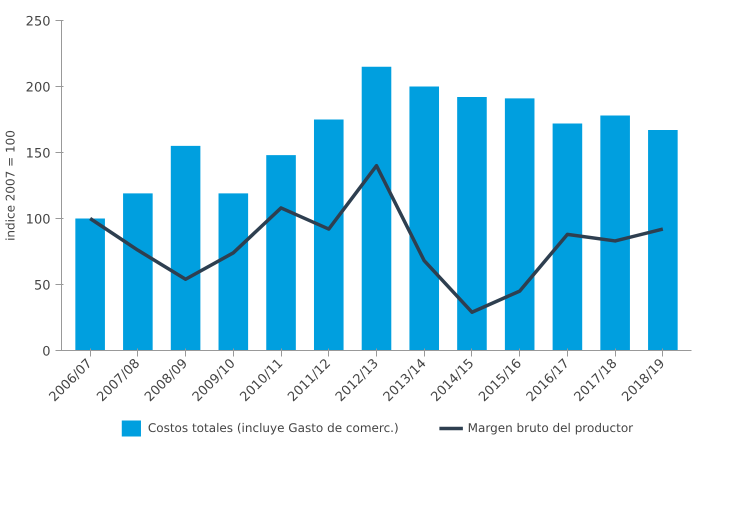 The width and height of the screenshot is (743, 515). I want to click on y-tick-label: 0, so click(46, 352).